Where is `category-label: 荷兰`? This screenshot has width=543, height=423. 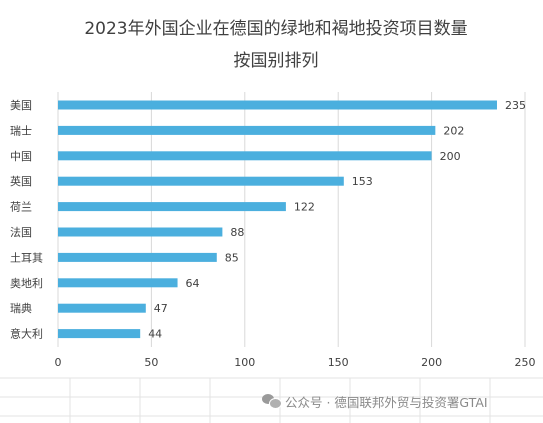 category-label: 荷兰 is located at coordinates (21, 207).